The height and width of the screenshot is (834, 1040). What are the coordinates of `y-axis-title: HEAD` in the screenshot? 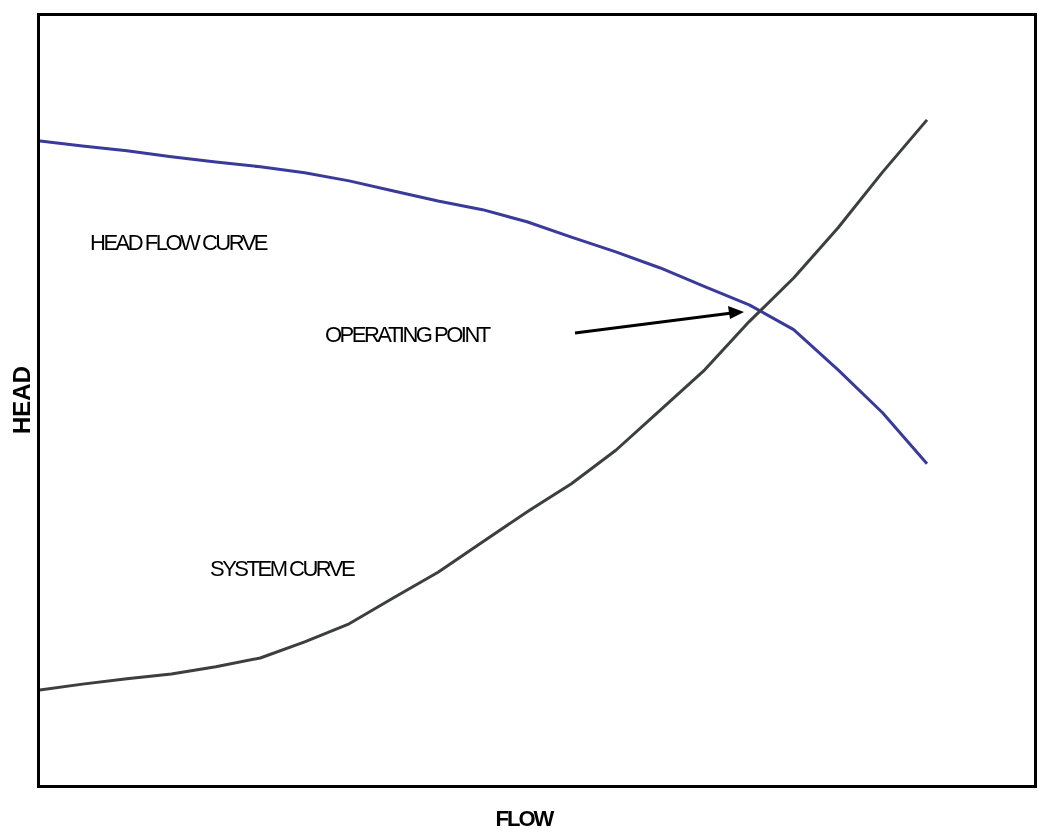 It's located at (22, 400).